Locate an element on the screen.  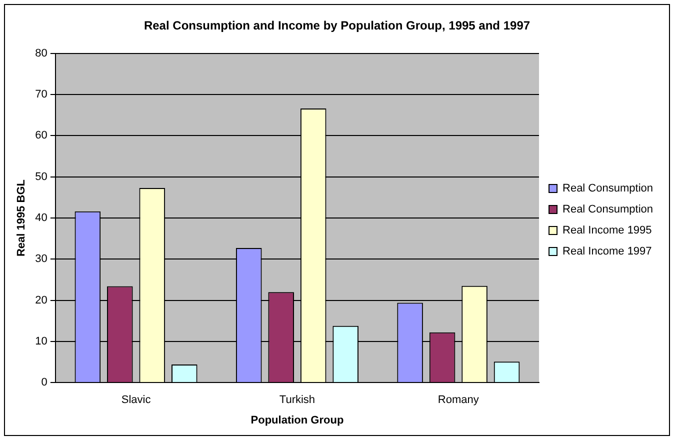
x-axis-title: Population Group is located at coordinates (297, 420).